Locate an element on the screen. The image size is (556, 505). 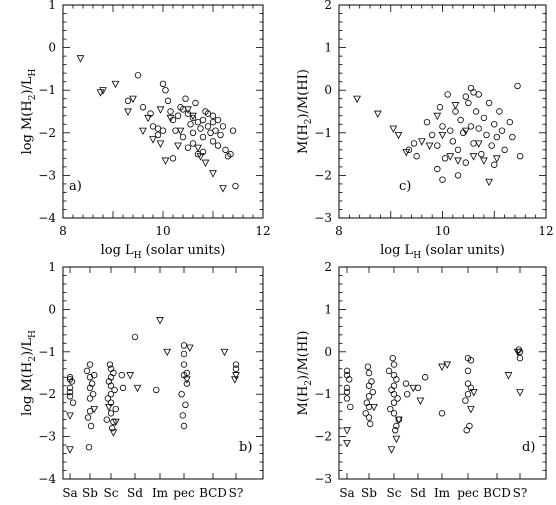
panel-label: b) is located at coordinates (245, 447).